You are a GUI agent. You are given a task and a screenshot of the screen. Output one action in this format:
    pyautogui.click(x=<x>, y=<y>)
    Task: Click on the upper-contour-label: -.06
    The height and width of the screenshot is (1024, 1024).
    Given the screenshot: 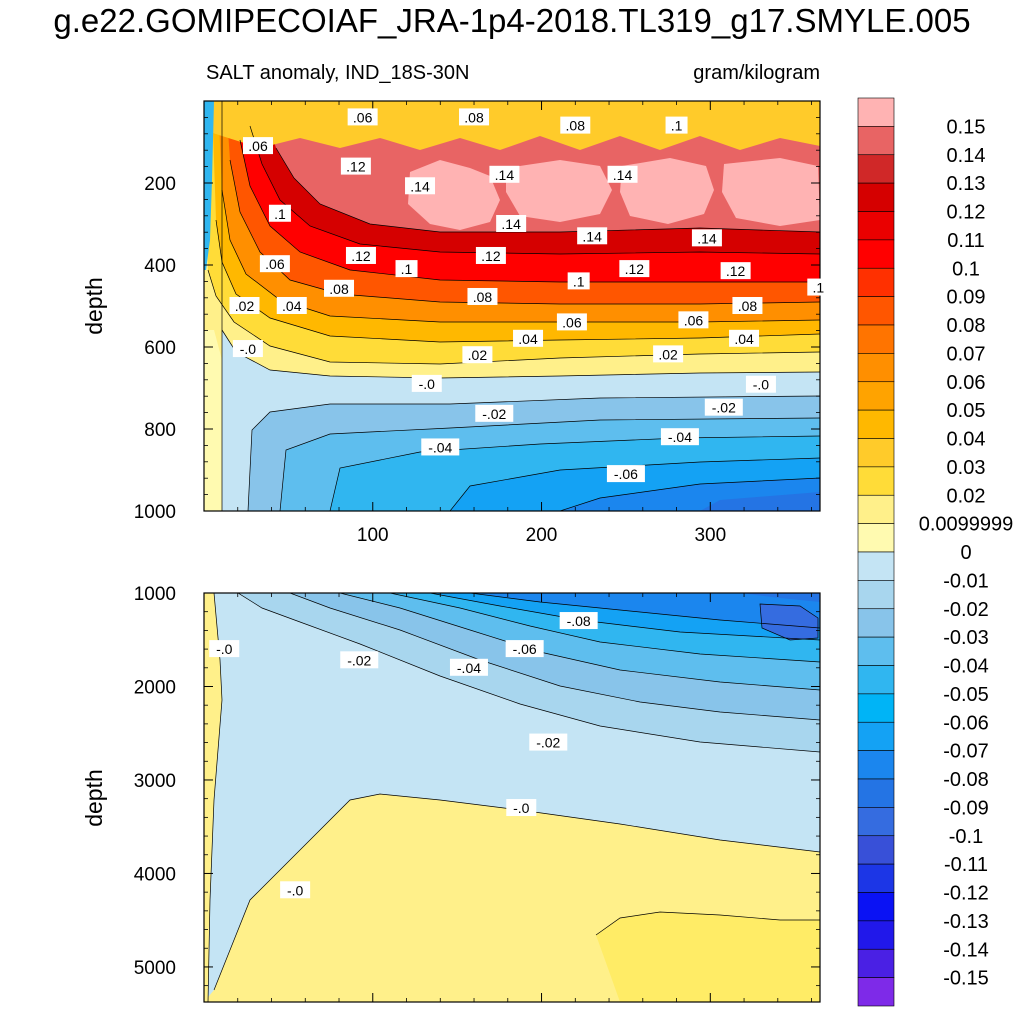 What is the action you would take?
    pyautogui.click(x=625, y=474)
    